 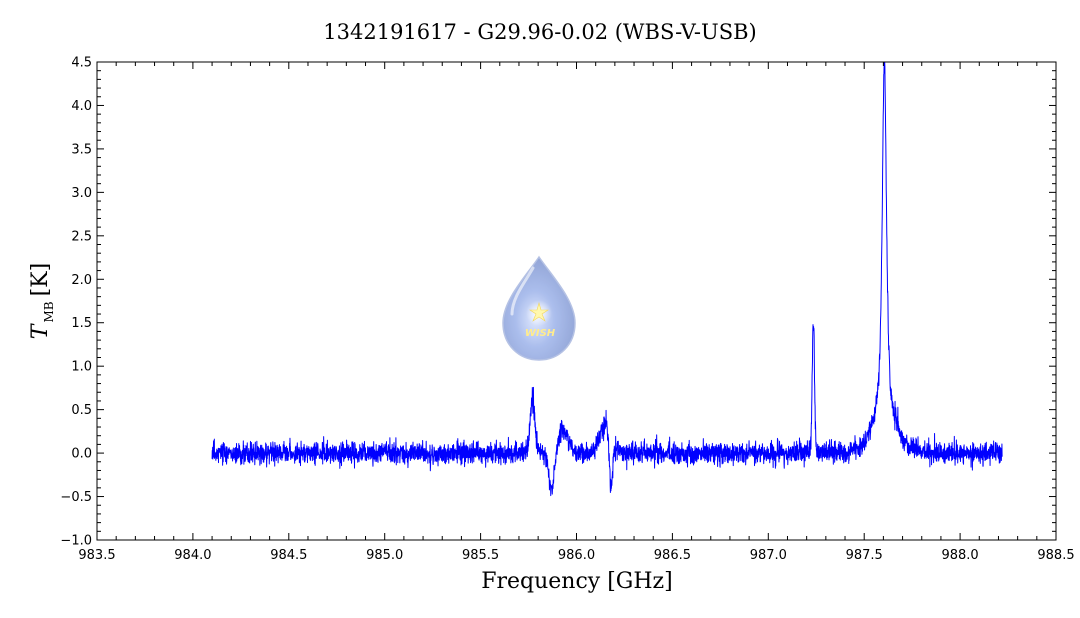 I want to click on y-axis-unit: [K], so click(x=40, y=280).